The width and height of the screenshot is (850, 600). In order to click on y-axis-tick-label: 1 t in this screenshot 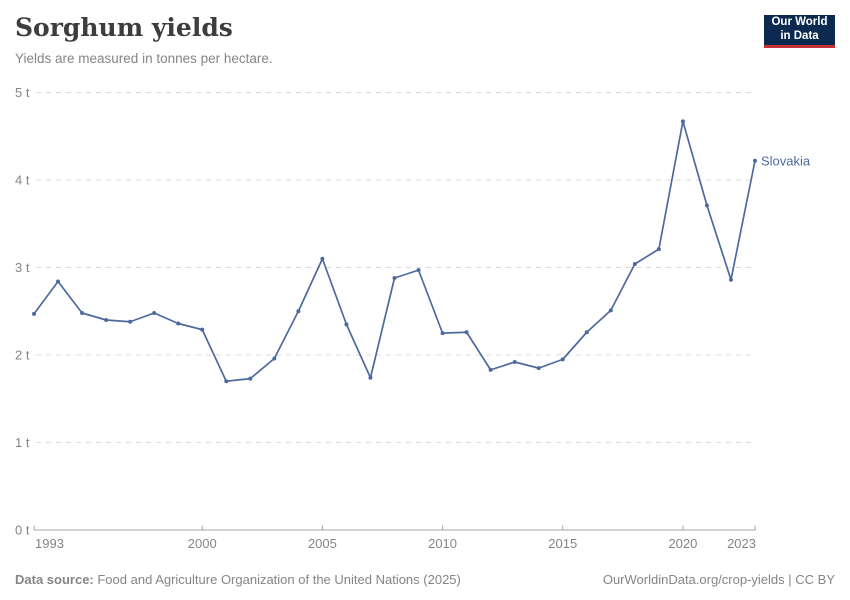, I will do `click(22, 442)`.